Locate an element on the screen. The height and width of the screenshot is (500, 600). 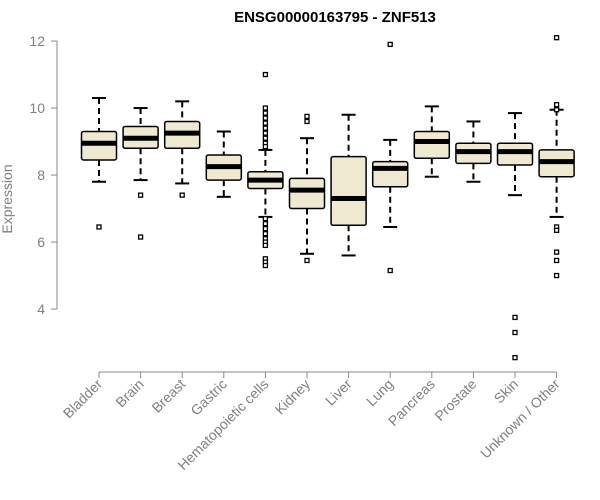
y-tick-label: 10 is located at coordinates (37, 108).